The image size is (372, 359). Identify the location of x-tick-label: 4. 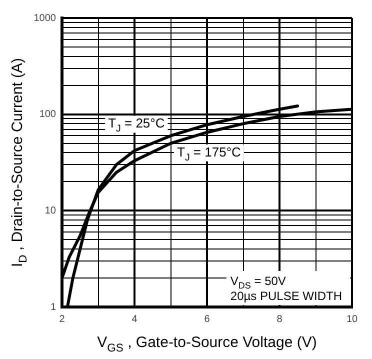
(135, 319).